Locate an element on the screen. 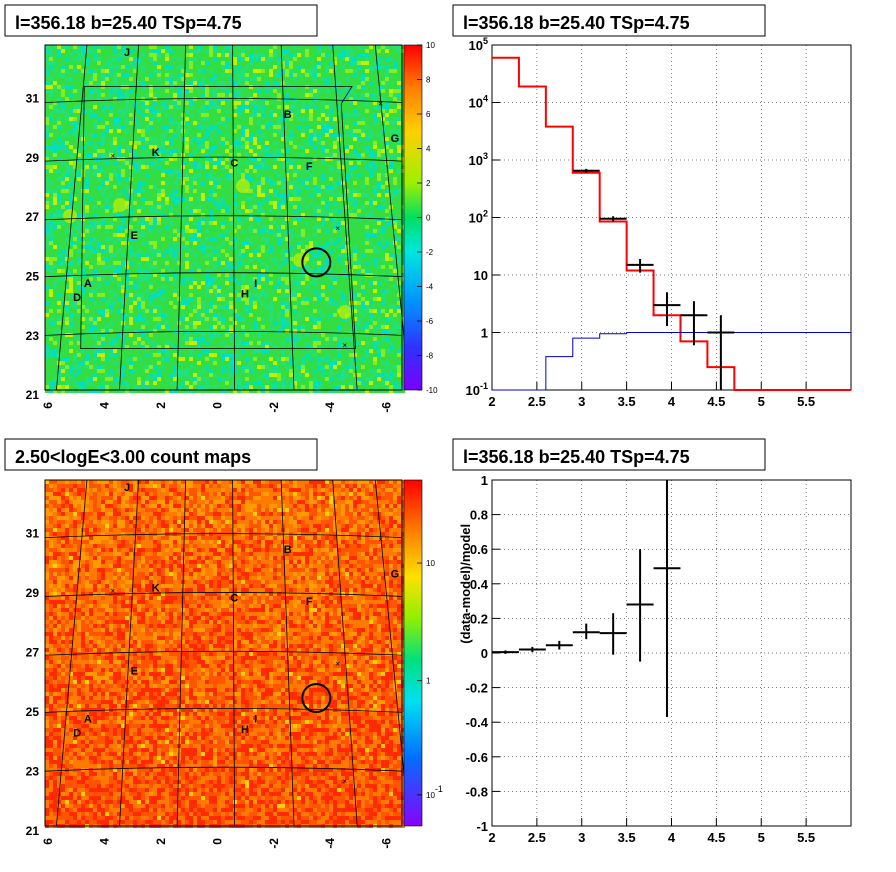 The height and width of the screenshot is (872, 896). plot-title-3-box is located at coordinates (609, 454).